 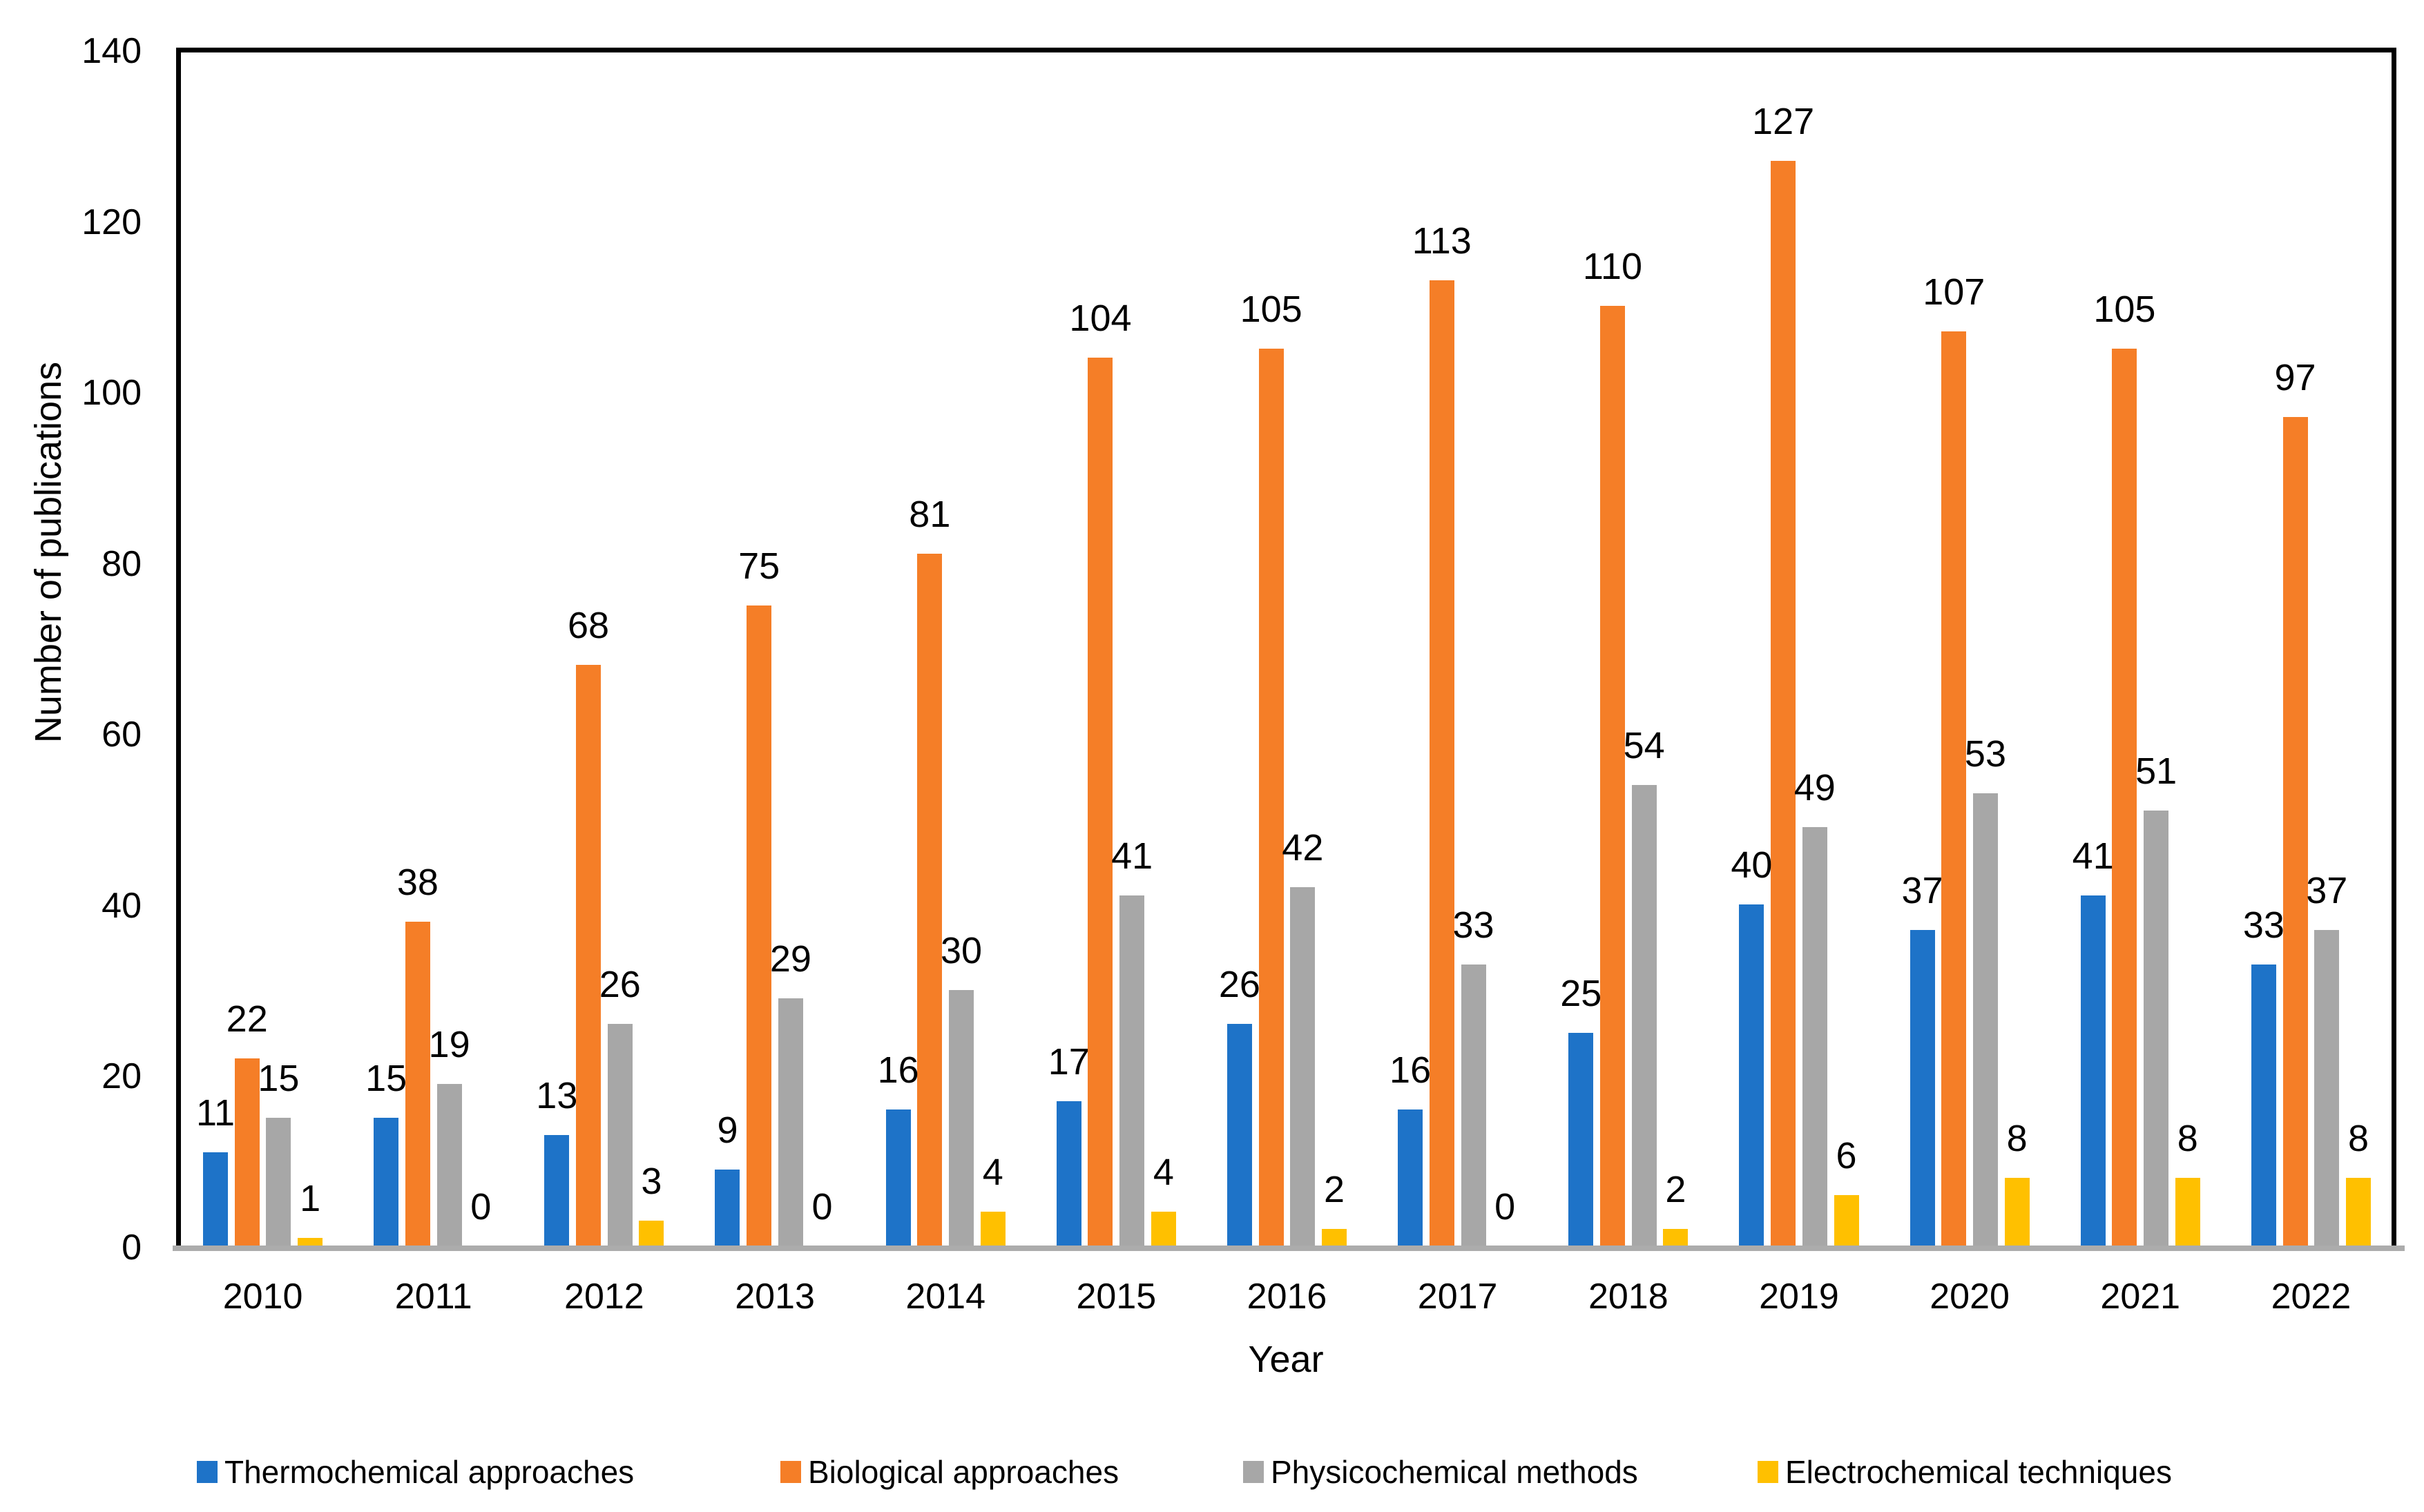 What do you see at coordinates (111, 394) in the screenshot?
I see `y-tick-label: 100` at bounding box center [111, 394].